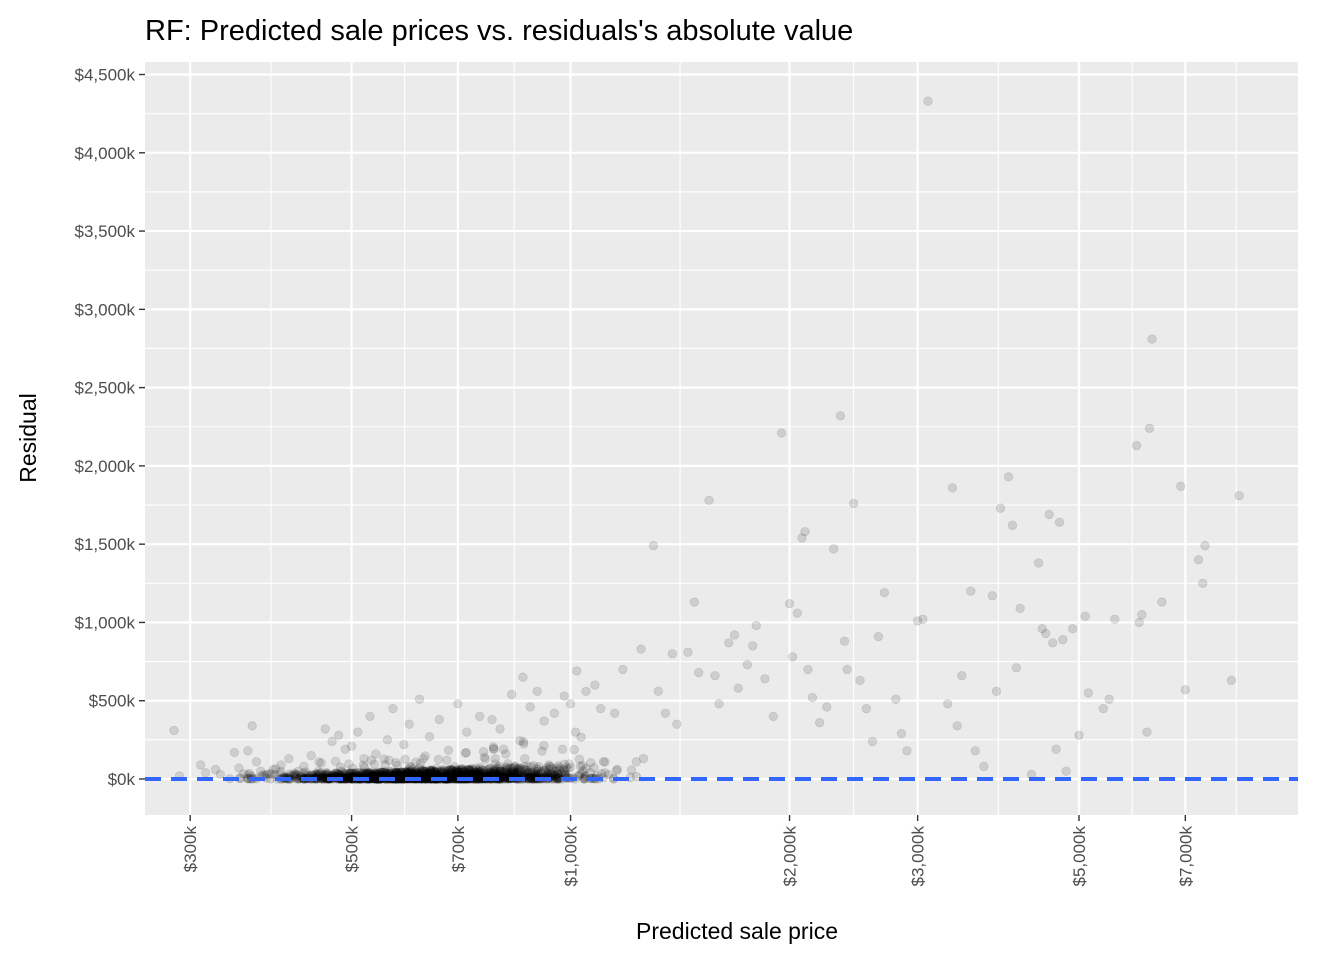 Image resolution: width=1344 pixels, height=960 pixels. Describe the element at coordinates (105, 544) in the screenshot. I see `y-tick-label: $1,500k` at that location.